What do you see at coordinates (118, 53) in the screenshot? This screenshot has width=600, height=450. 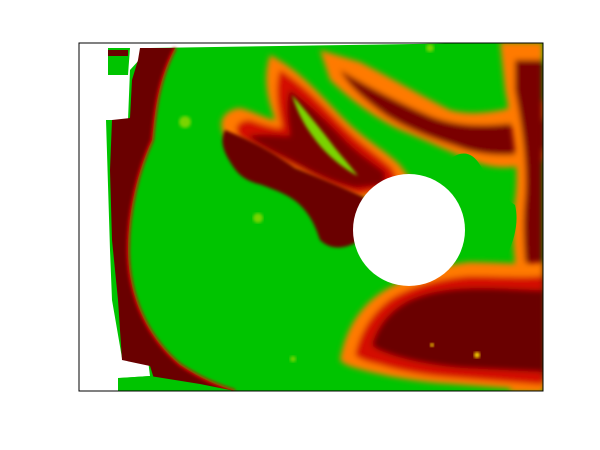 I see `left-top-sliver` at bounding box center [118, 53].